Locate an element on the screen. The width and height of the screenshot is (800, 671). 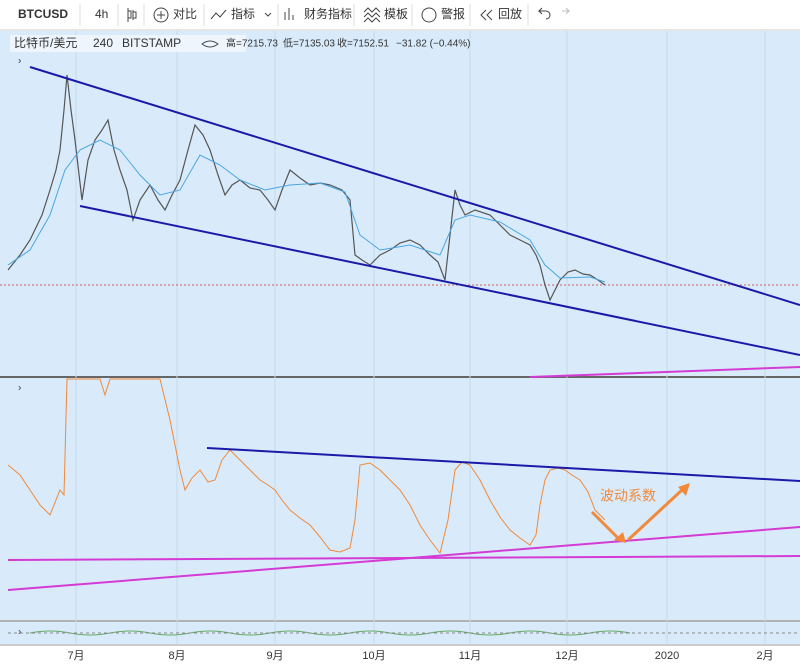
arrow-down is located at coordinates (606, 526).